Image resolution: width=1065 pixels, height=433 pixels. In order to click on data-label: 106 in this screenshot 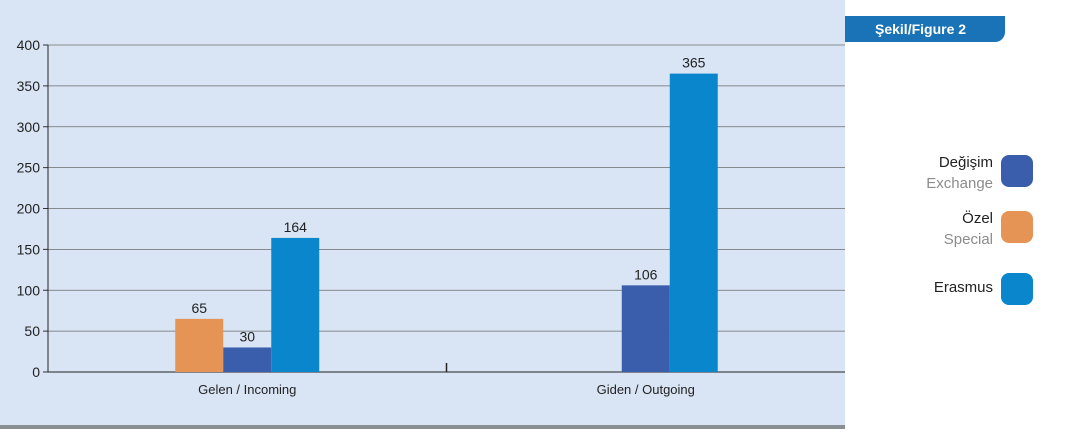, I will do `click(646, 274)`.